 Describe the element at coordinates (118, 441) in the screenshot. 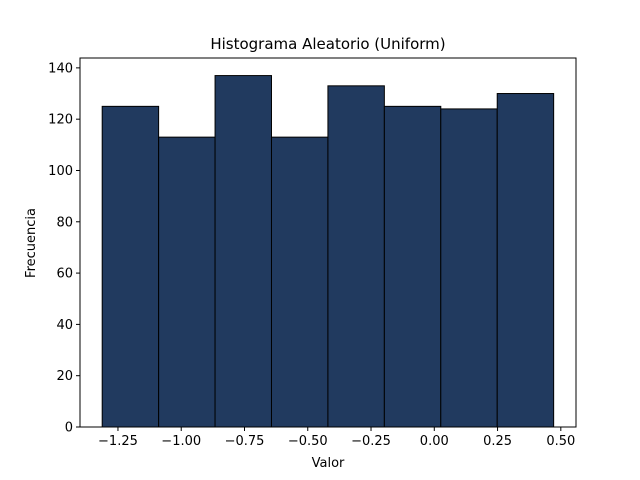

I see `x-tick-label: −1.25` at that location.